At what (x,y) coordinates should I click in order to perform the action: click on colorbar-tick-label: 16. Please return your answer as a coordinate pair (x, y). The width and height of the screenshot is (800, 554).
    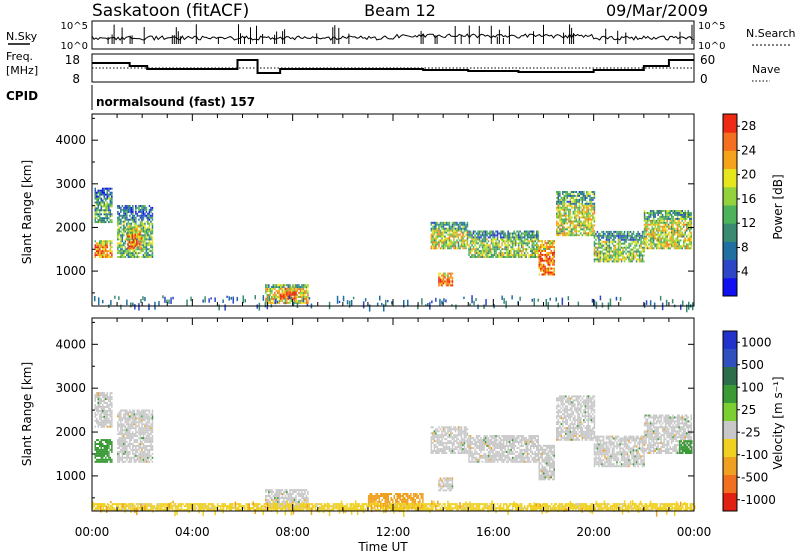
    Looking at the image, I should click on (748, 199).